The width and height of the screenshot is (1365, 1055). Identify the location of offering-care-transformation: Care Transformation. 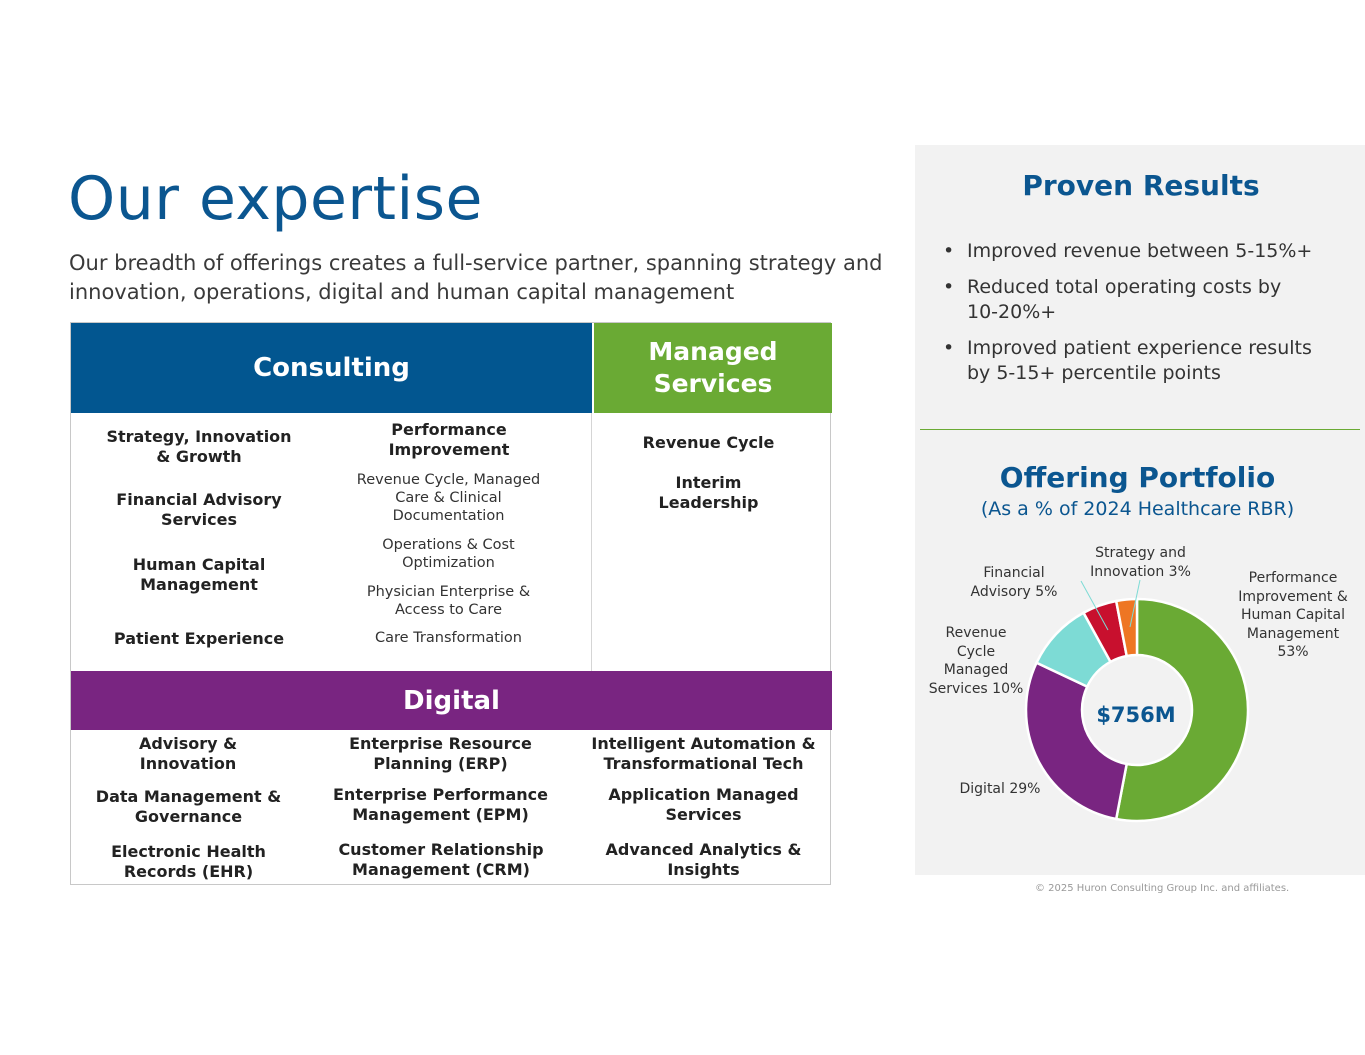
(448, 638).